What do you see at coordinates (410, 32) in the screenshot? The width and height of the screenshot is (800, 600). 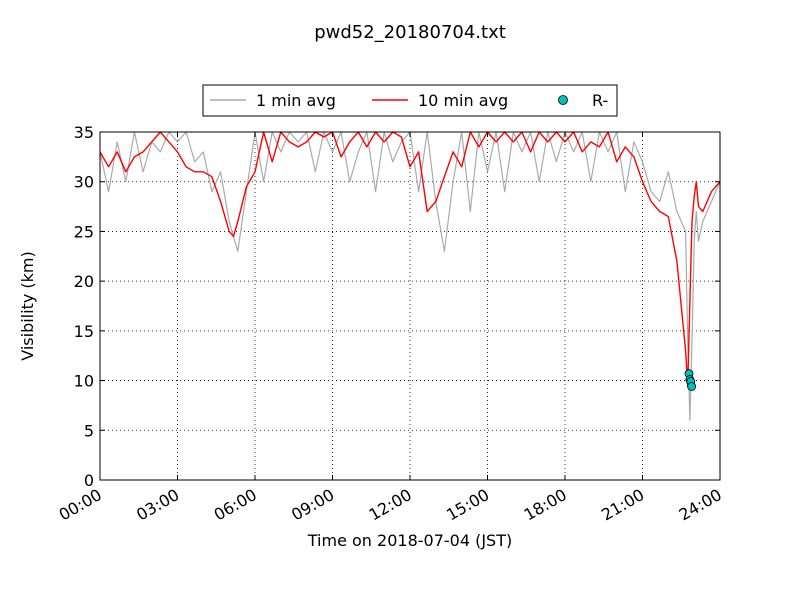 I see `chart-title: pwd52_20180704.txt` at bounding box center [410, 32].